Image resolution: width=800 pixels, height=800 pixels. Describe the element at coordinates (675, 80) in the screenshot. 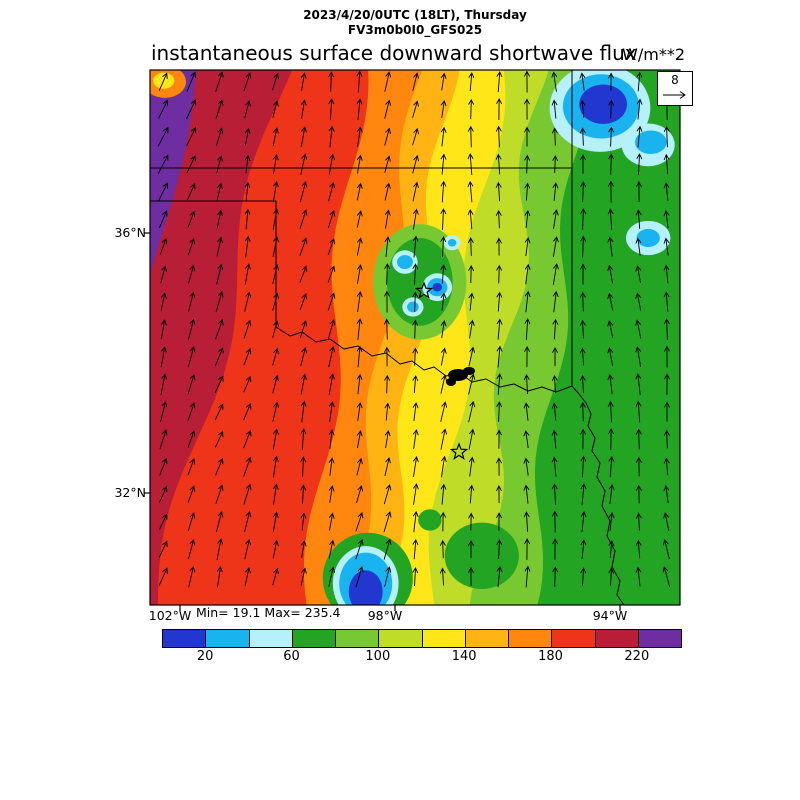

I see `wind-reference-value: 8` at that location.